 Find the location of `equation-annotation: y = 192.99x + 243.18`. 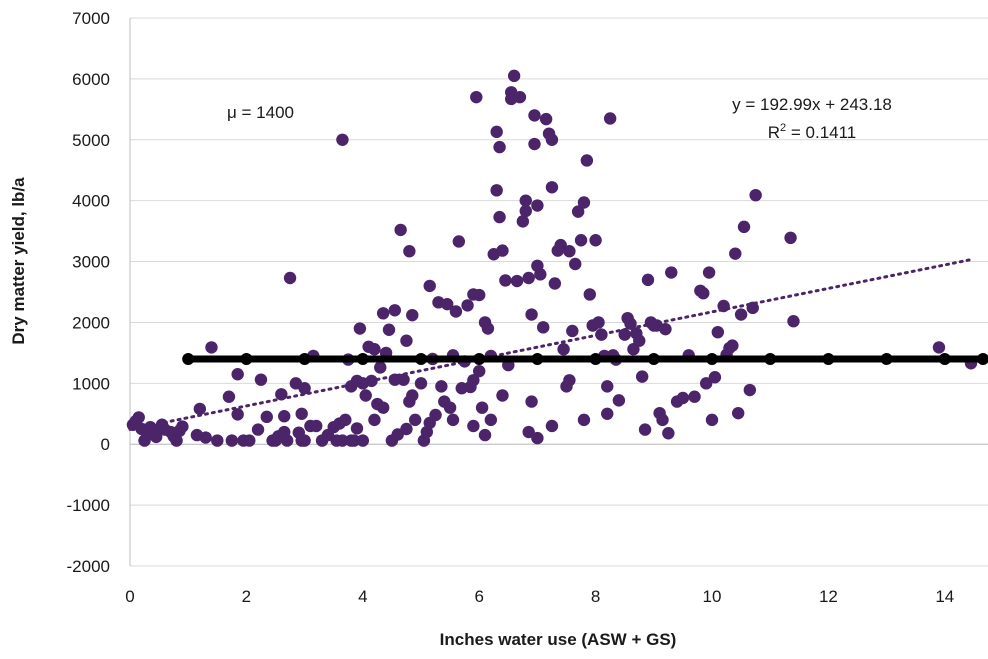

equation-annotation: y = 192.99x + 243.18 is located at coordinates (812, 104).